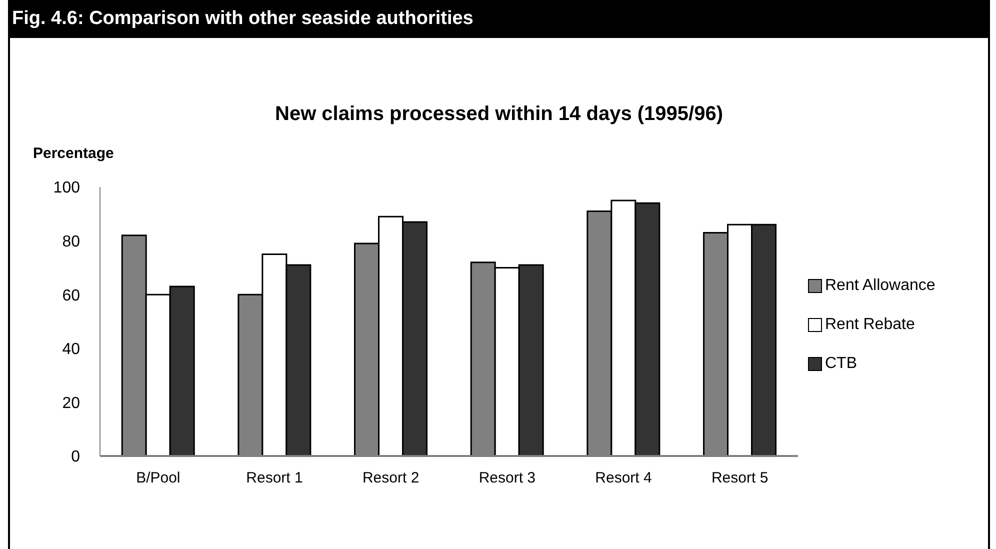 This screenshot has width=996, height=549. What do you see at coordinates (880, 285) in the screenshot?
I see `legend-label: Rent Allowance` at bounding box center [880, 285].